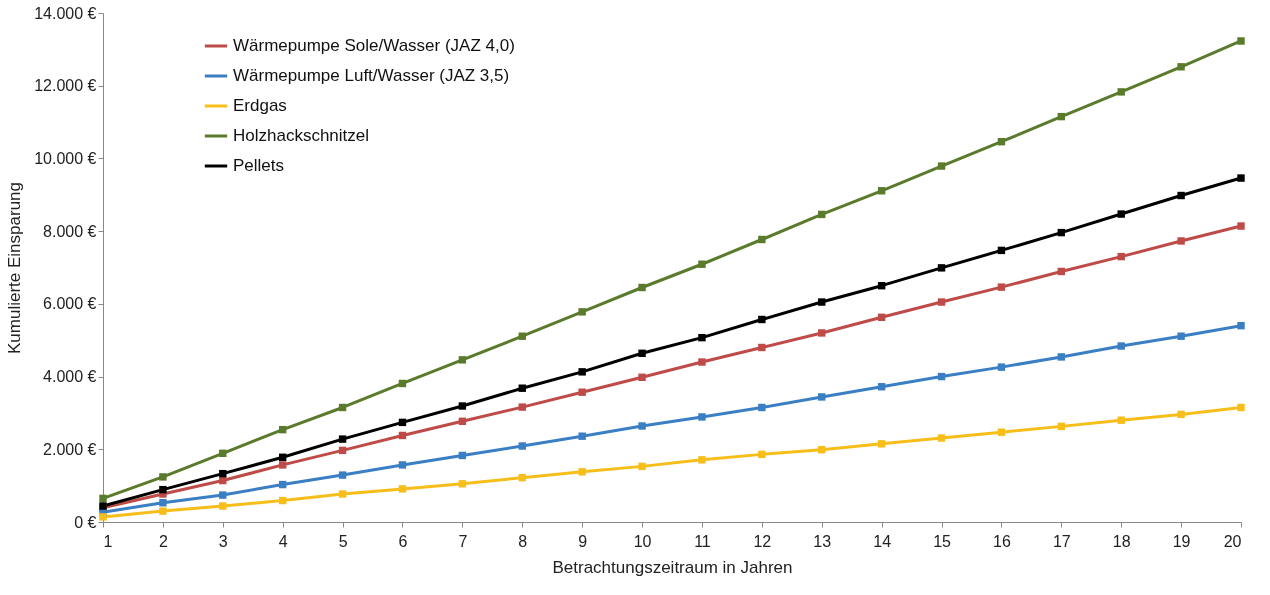 The height and width of the screenshot is (595, 1270). What do you see at coordinates (942, 541) in the screenshot?
I see `x-tick-label: 15` at bounding box center [942, 541].